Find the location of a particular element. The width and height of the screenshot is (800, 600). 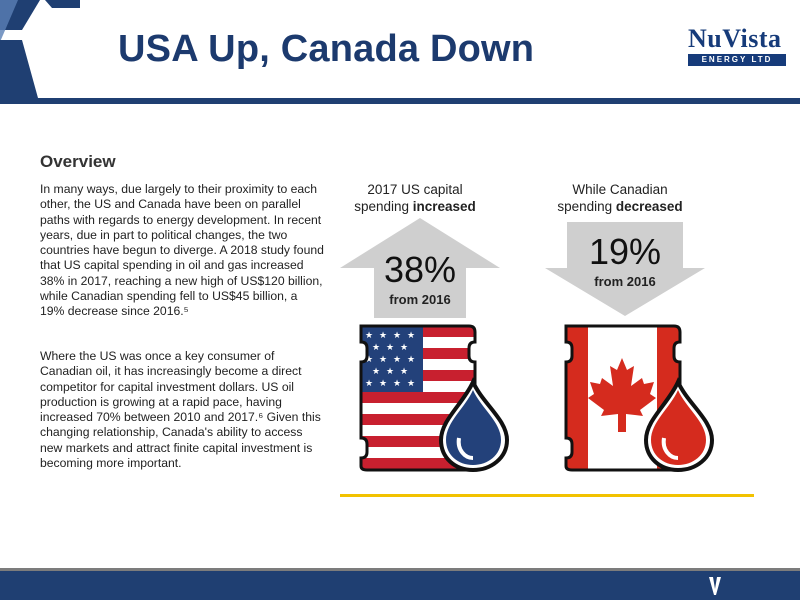

accent-underline is located at coordinates (547, 495).